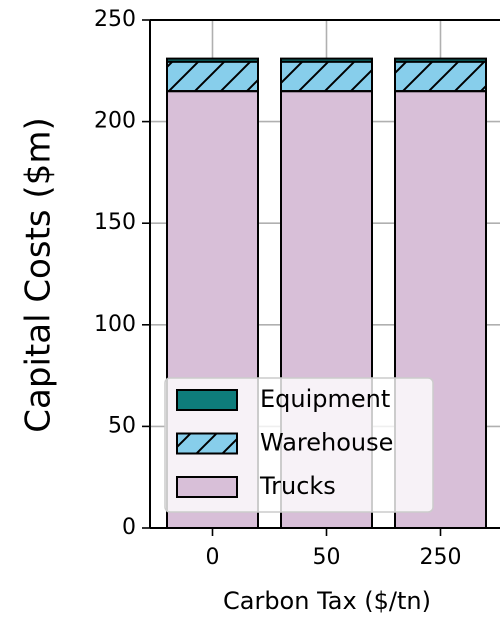 The image size is (500, 617). Describe the element at coordinates (326, 443) in the screenshot. I see `legend-label: Warehouse` at that location.